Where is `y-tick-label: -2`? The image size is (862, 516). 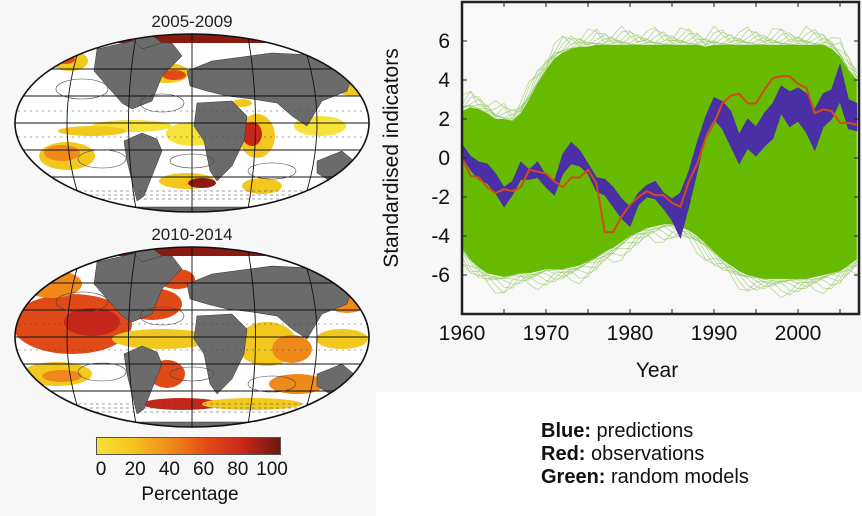 y-tick-label: -2 is located at coordinates (440, 197).